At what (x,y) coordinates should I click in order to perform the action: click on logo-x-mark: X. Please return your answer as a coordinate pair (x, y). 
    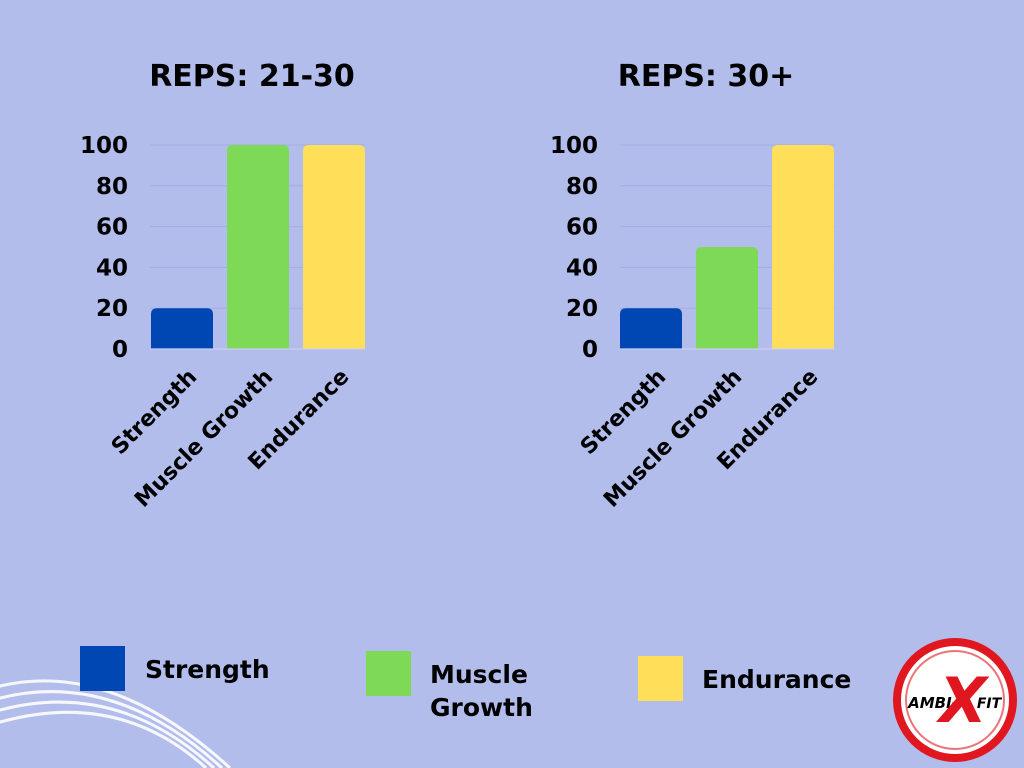
    Looking at the image, I should click on (962, 700).